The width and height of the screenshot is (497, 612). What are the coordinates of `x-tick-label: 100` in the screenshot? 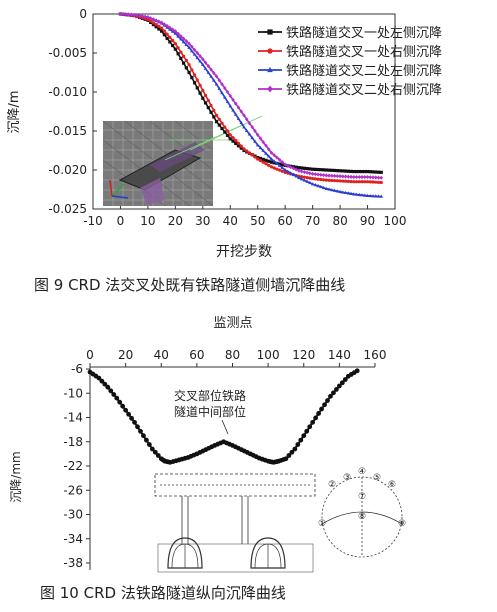 It's located at (395, 221).